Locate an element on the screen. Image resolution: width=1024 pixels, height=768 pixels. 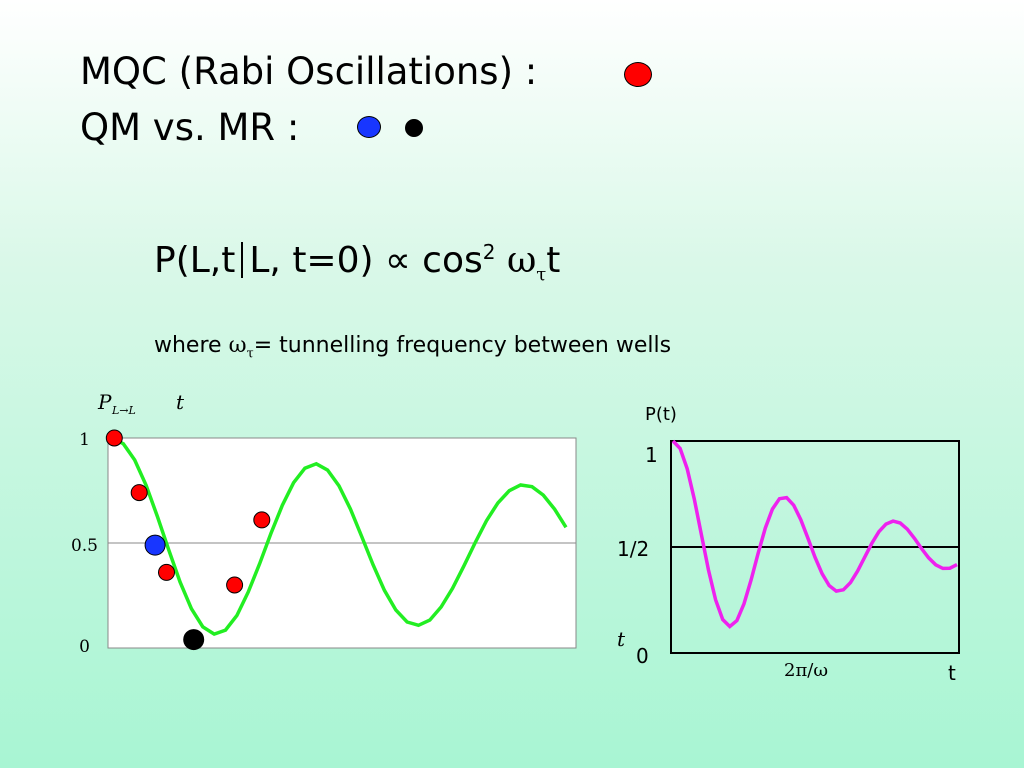
left-ytick-0: 0 is located at coordinates (84, 647).